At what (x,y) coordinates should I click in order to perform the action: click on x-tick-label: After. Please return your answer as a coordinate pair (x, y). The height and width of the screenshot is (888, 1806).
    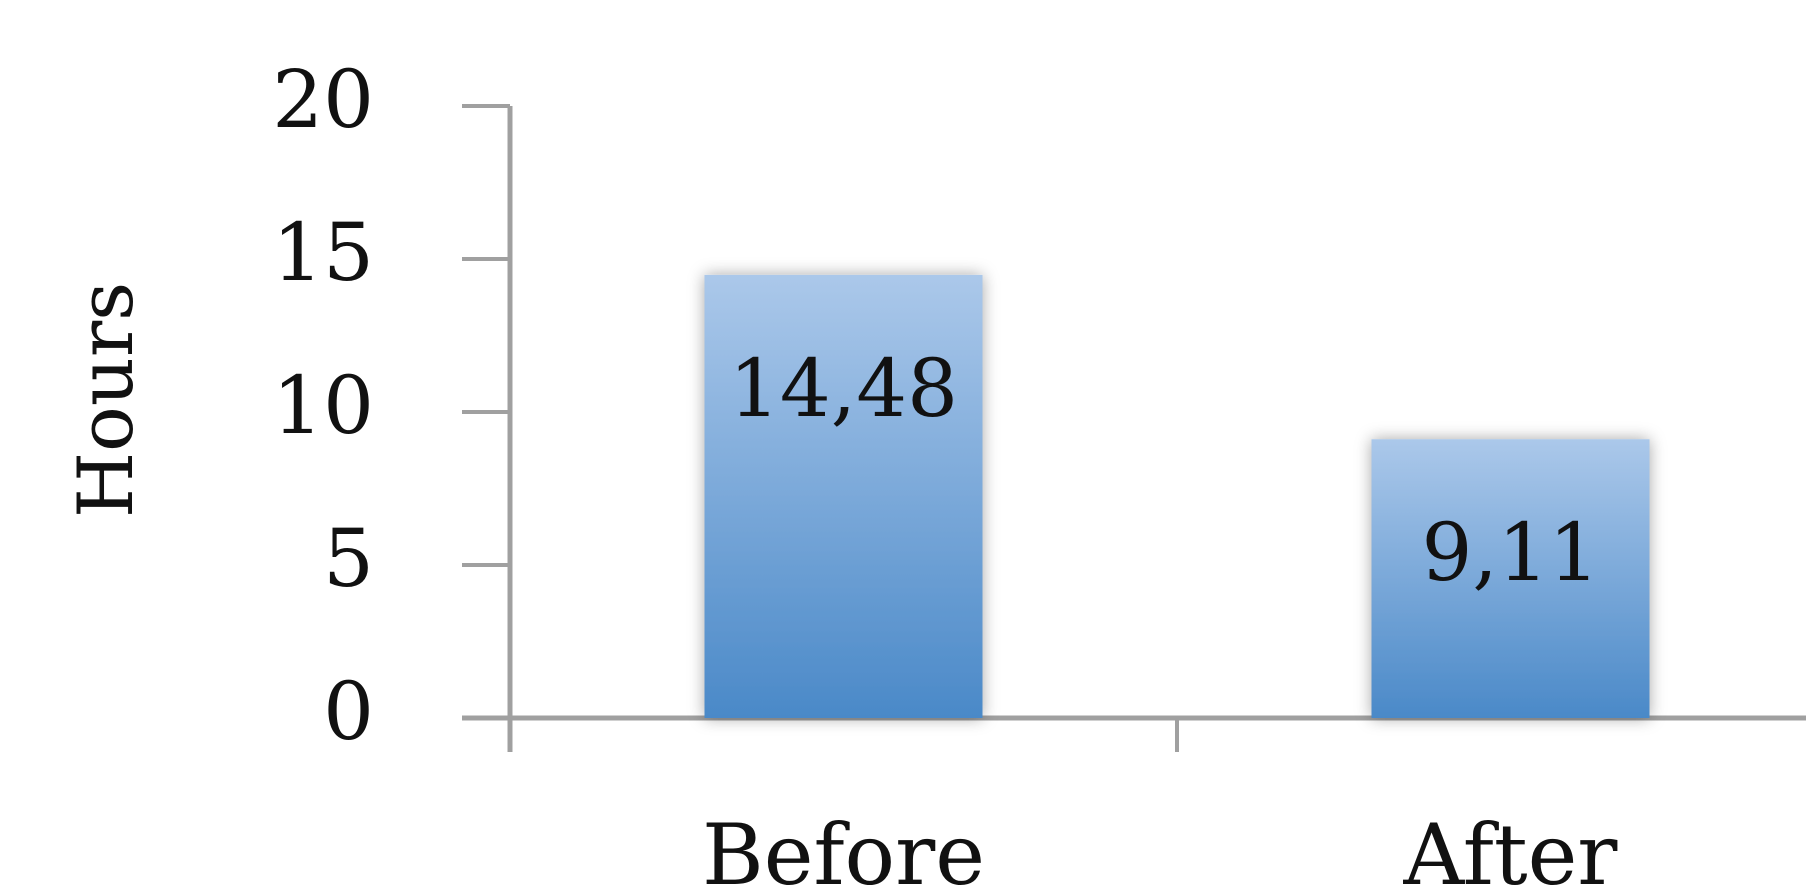
    Looking at the image, I should click on (1511, 847).